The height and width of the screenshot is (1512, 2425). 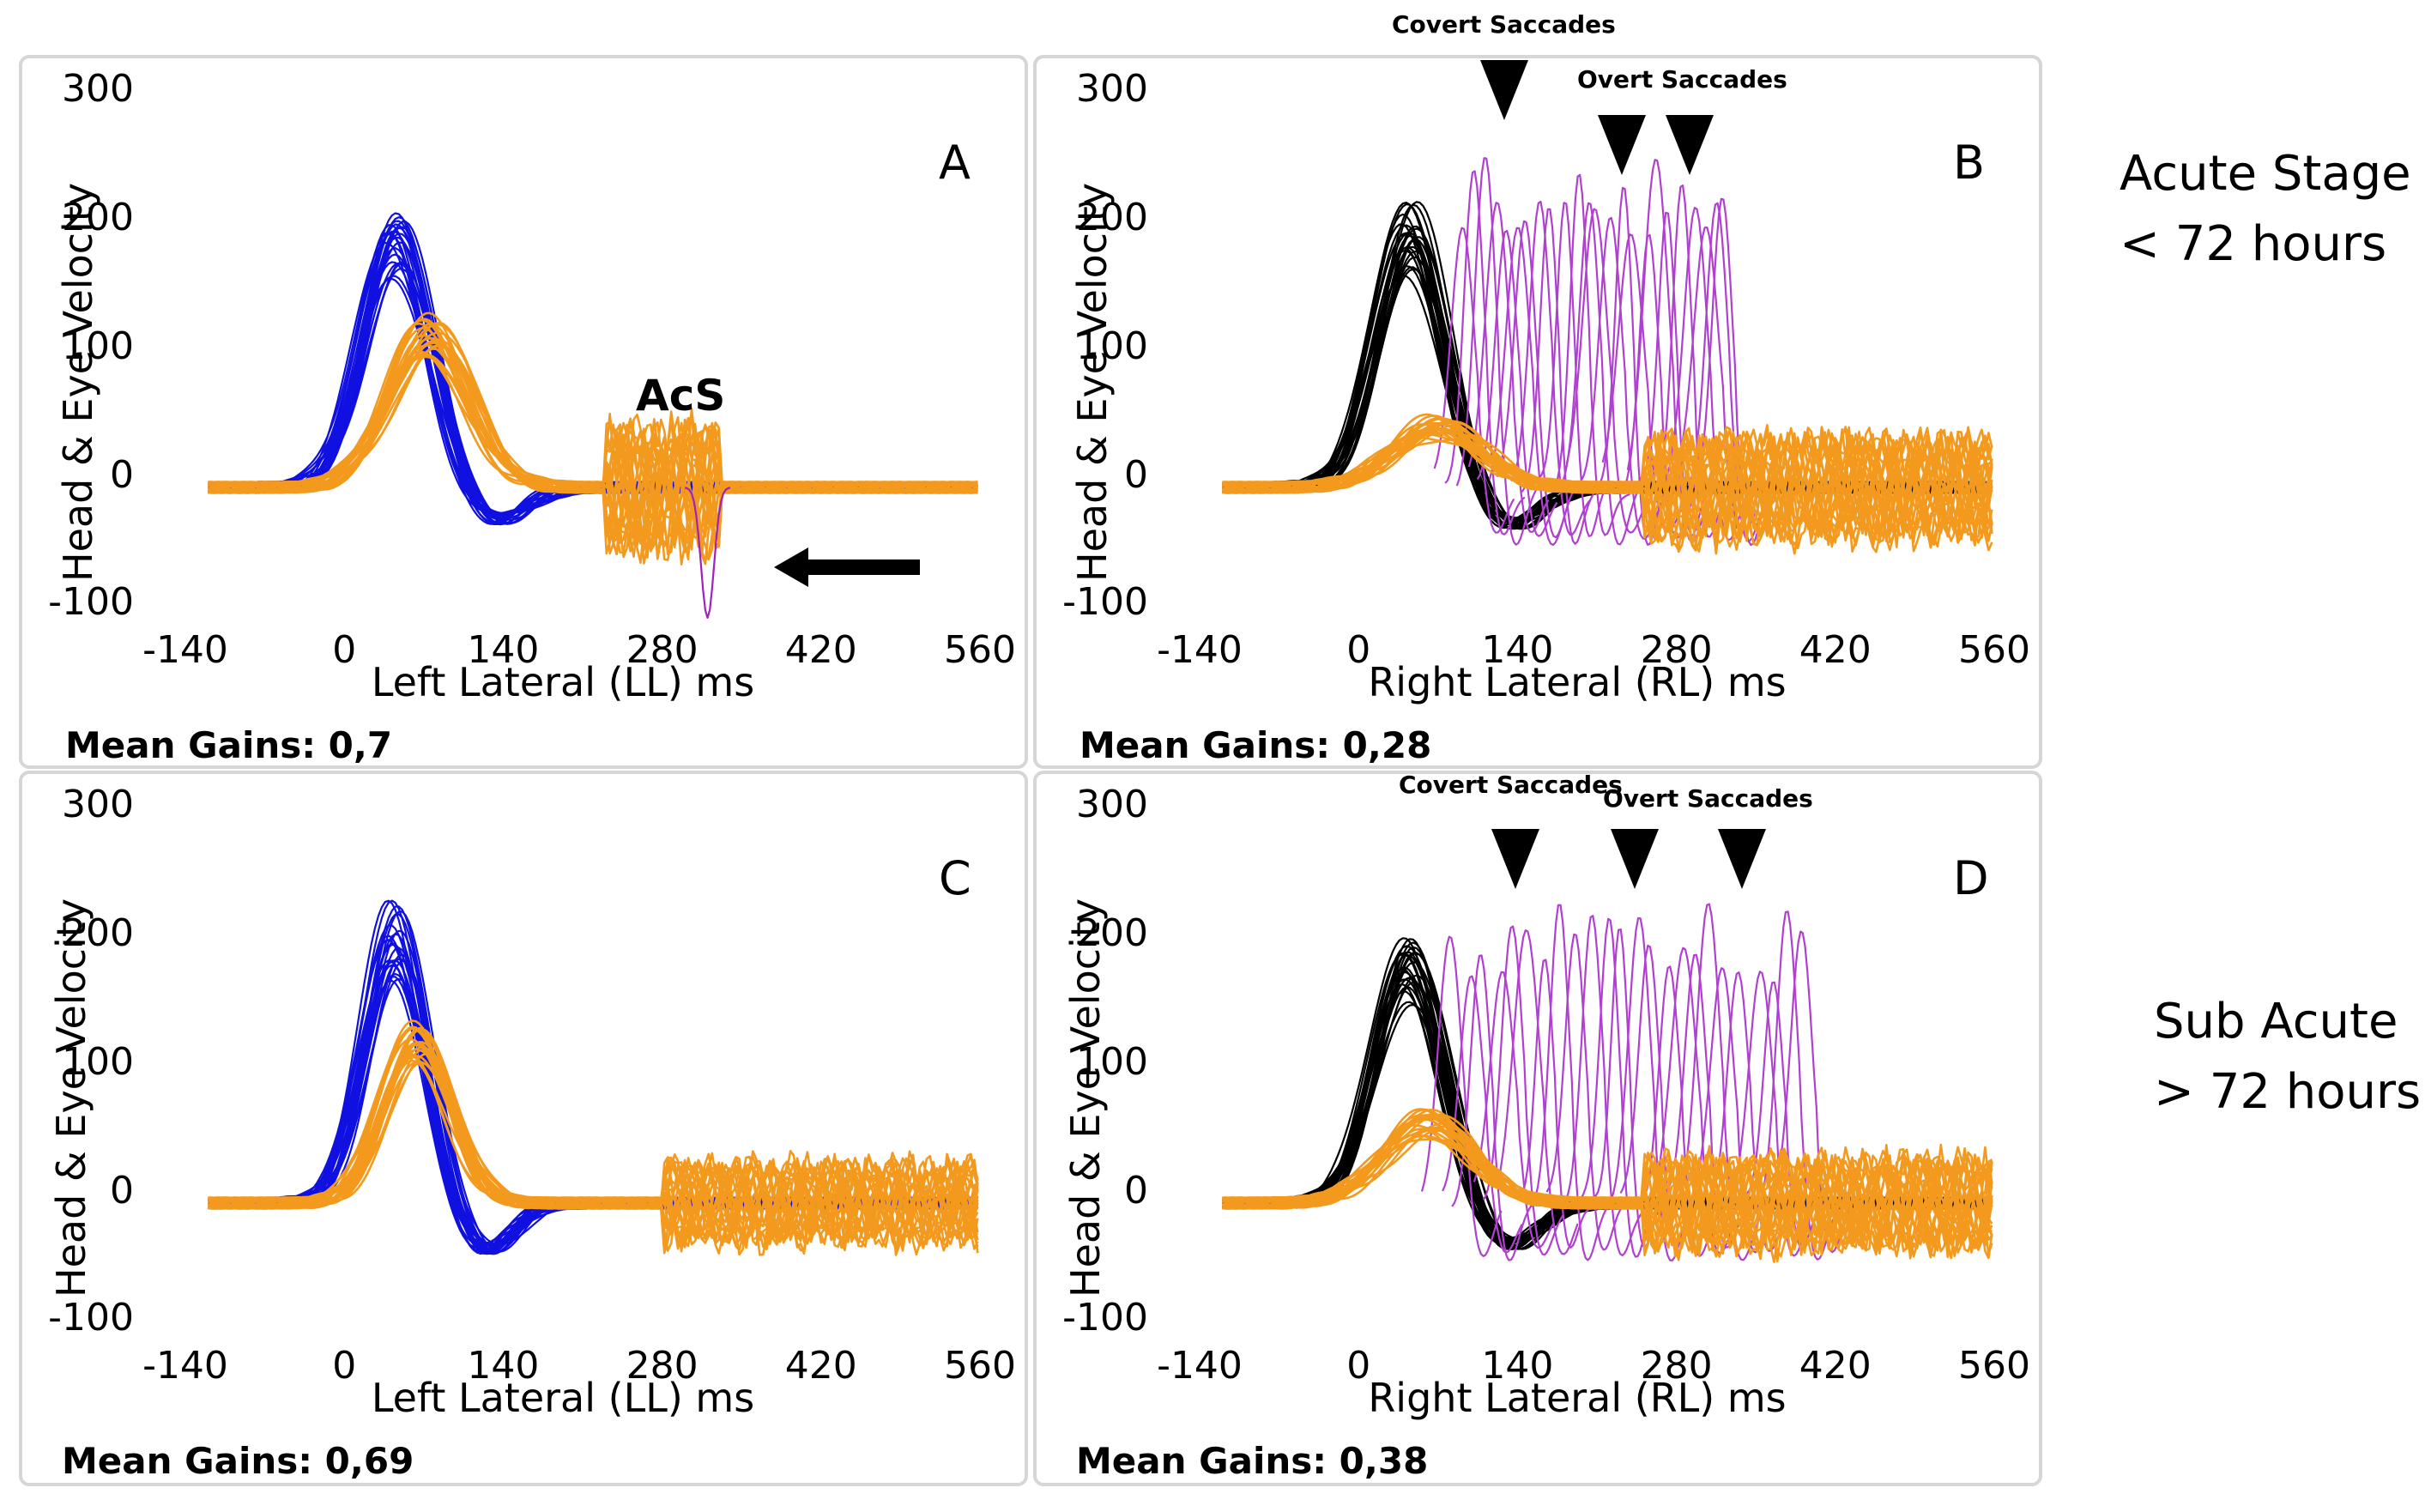 What do you see at coordinates (1682, 79) in the screenshot?
I see `overt-saccades-label-b: Overt Saccades` at bounding box center [1682, 79].